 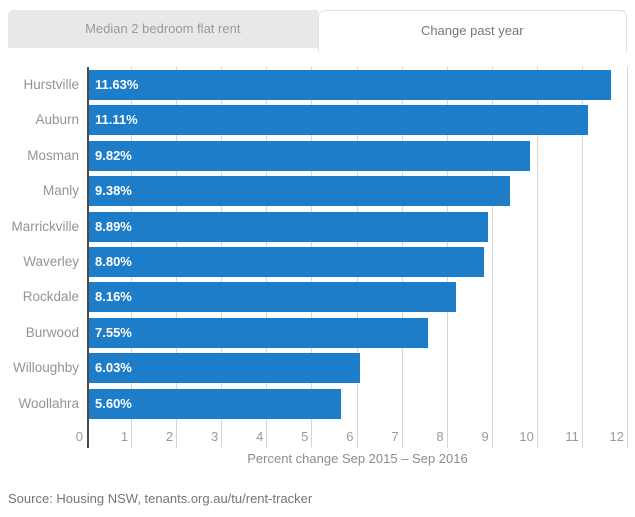 I want to click on bar: 11.63%, so click(x=350, y=85).